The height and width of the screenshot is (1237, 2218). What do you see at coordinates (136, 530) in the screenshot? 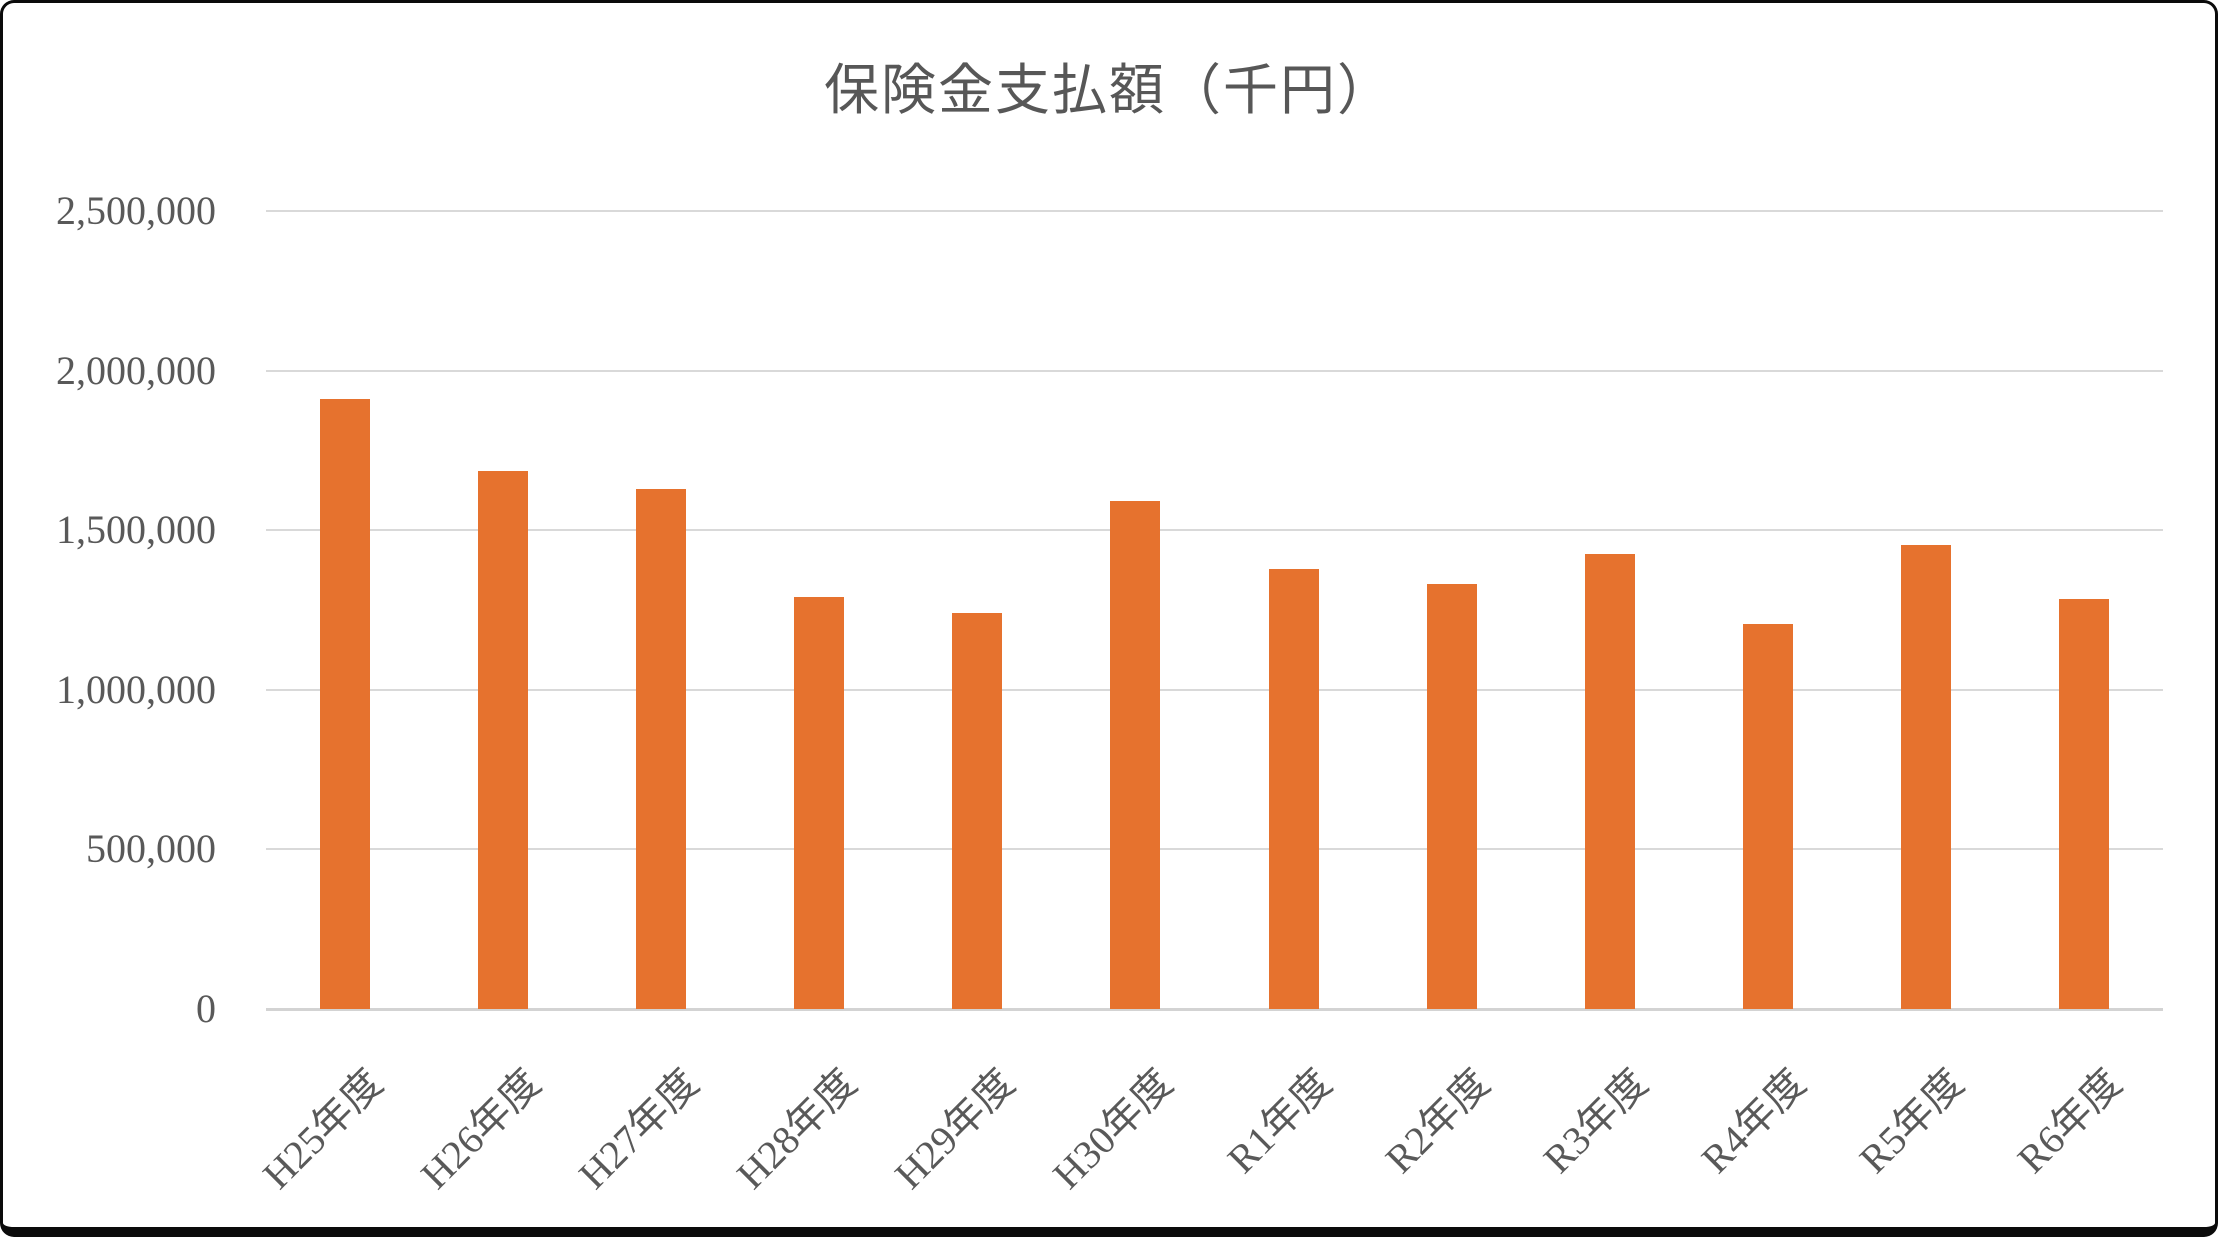
I see `y-tick-label: 1,500,000` at bounding box center [136, 530].